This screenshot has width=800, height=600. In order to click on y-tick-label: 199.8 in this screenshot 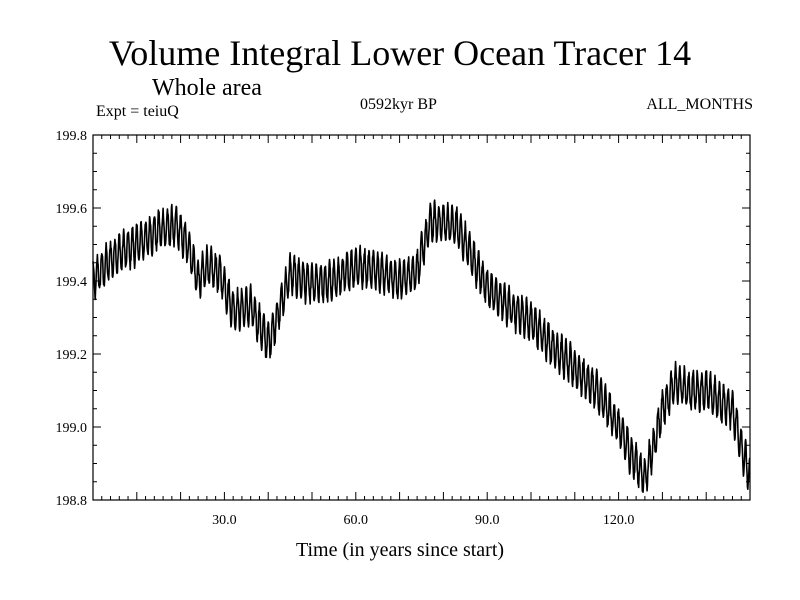, I will do `click(72, 136)`.